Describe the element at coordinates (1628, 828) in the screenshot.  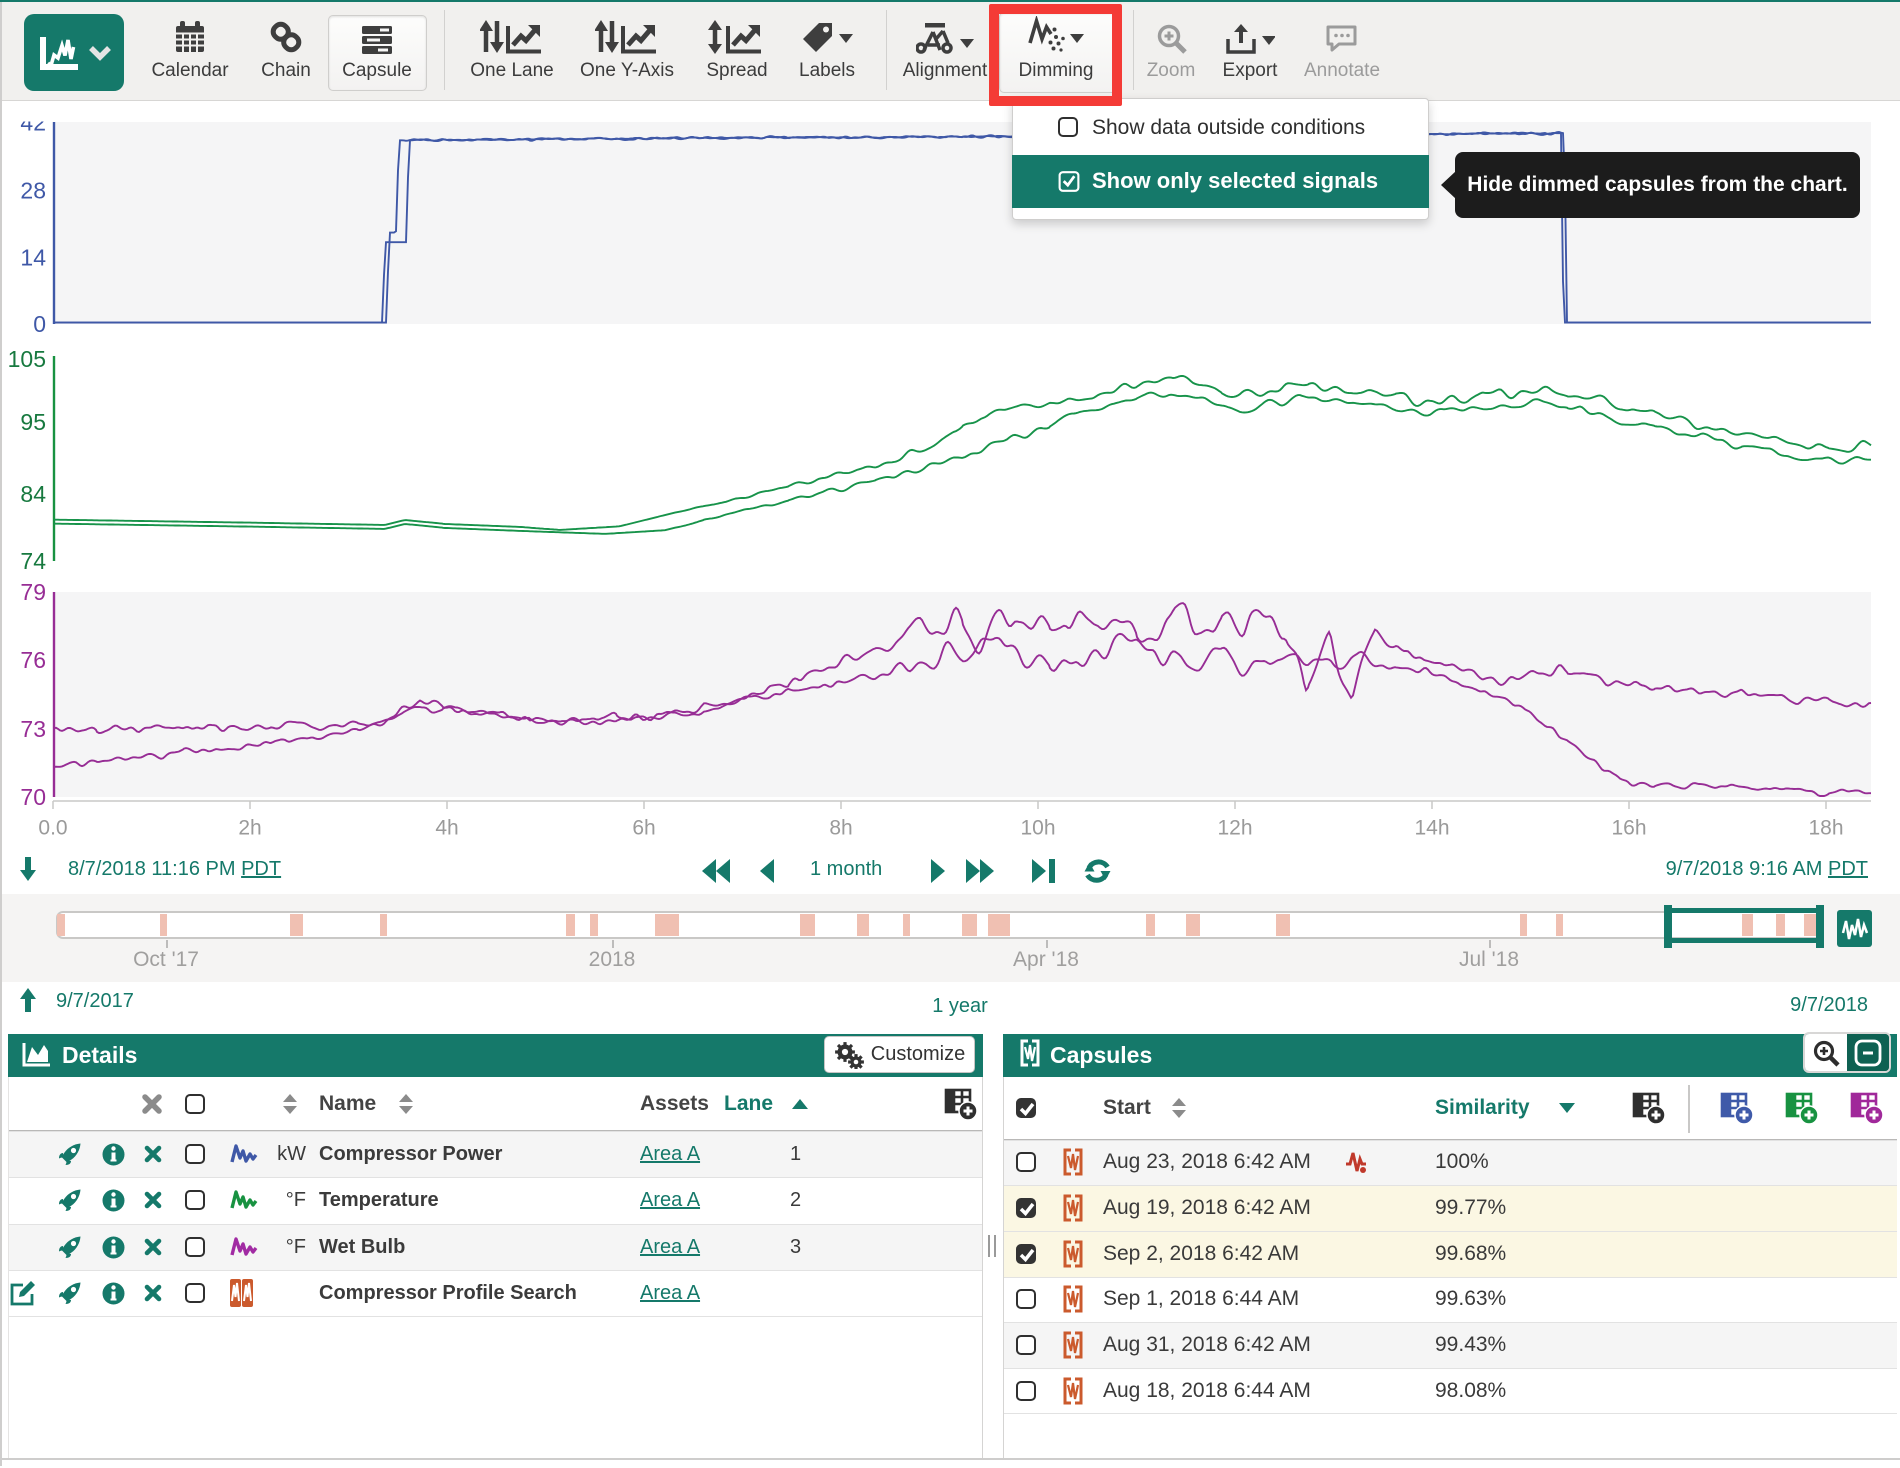
I see `svg-text: 16h` at that location.